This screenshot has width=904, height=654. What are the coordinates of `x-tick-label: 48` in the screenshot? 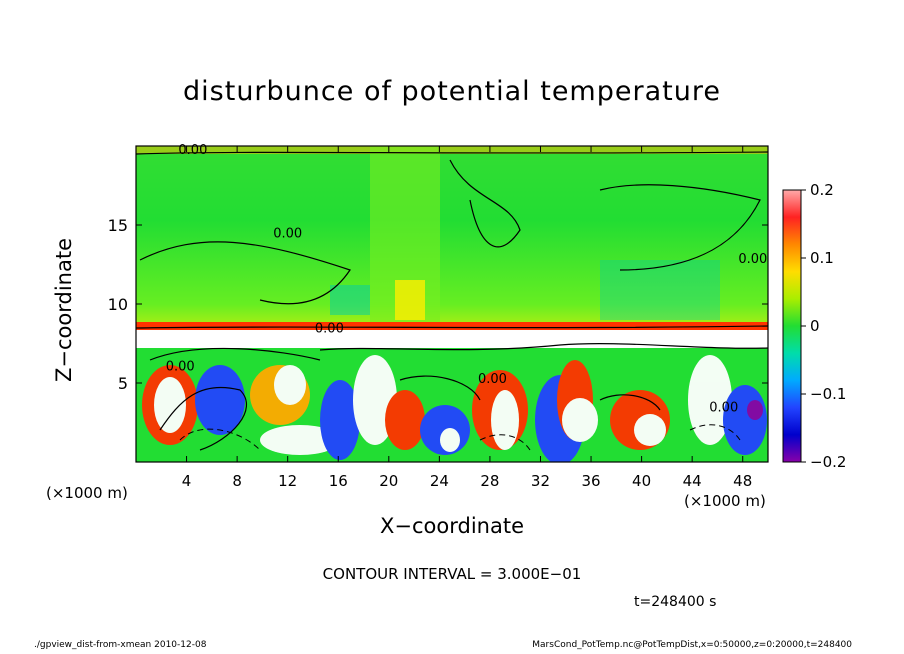 It's located at (742, 481).